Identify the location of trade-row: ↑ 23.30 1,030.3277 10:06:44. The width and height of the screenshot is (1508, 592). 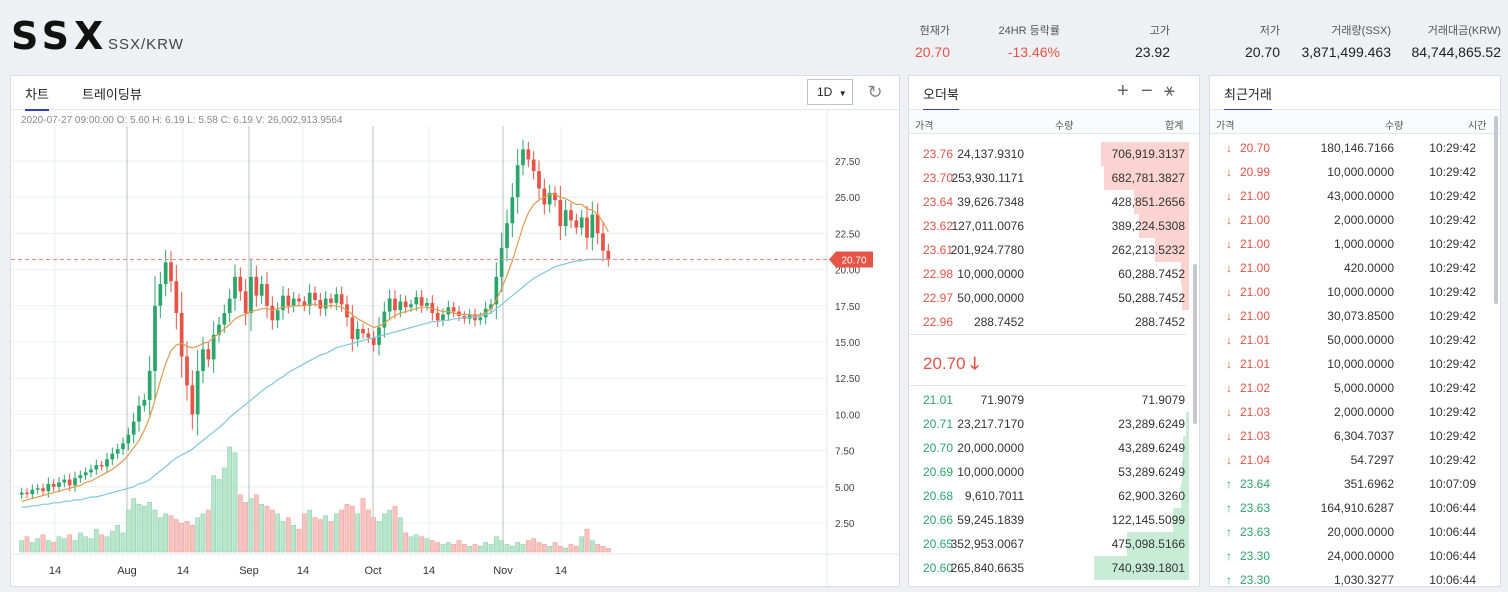
(1350, 577).